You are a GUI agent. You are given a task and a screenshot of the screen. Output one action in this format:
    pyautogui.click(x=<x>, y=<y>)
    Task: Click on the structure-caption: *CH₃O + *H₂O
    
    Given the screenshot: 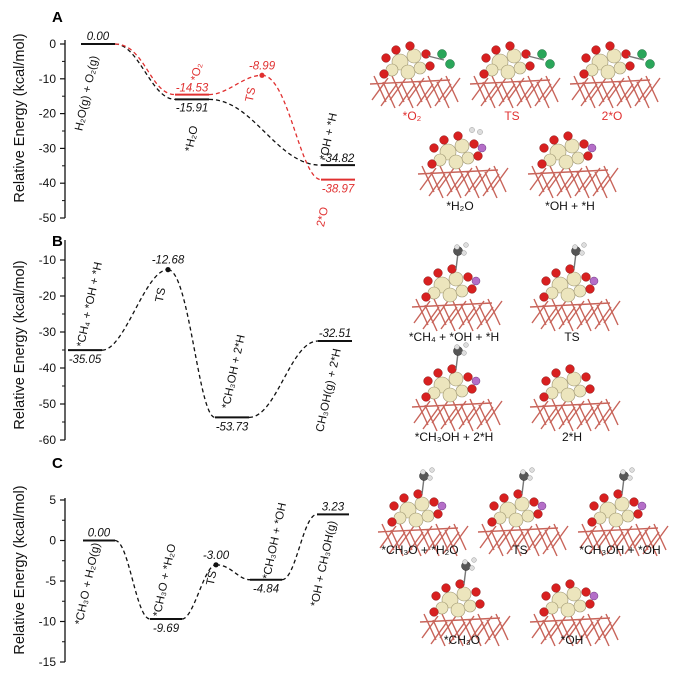 What is the action you would take?
    pyautogui.click(x=419, y=550)
    